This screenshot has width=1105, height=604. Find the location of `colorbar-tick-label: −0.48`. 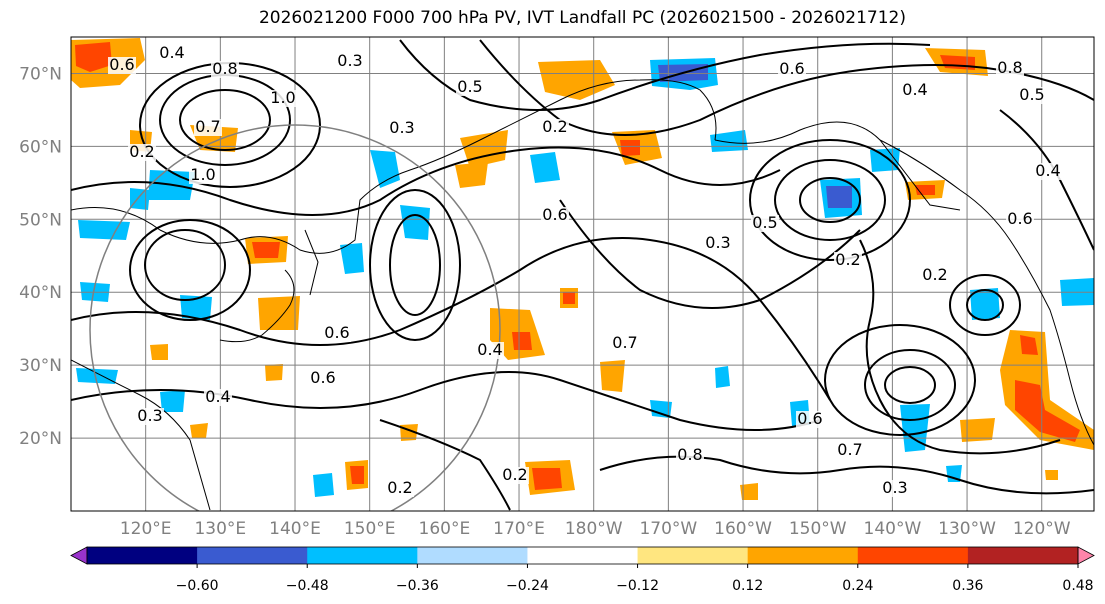

colorbar-tick-label: −0.48 is located at coordinates (307, 586).